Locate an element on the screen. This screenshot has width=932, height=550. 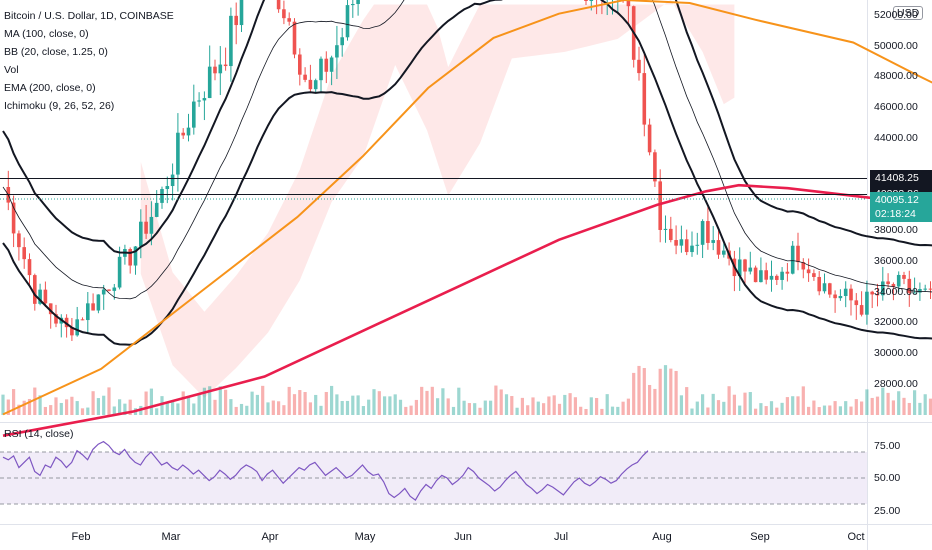
indicator-ema200: EMA (200, close, 0) is located at coordinates (50, 88).